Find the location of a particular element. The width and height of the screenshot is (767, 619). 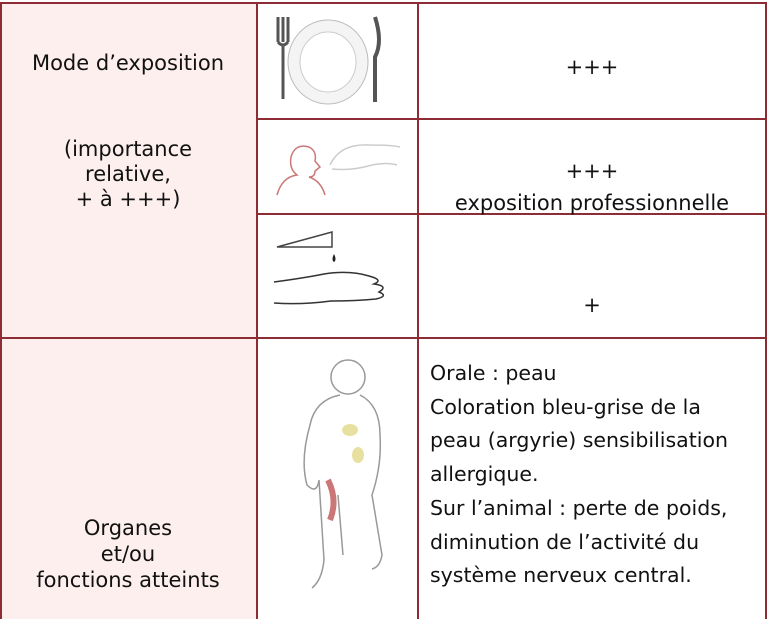

description-line: diminution de l’activité du is located at coordinates (565, 541).